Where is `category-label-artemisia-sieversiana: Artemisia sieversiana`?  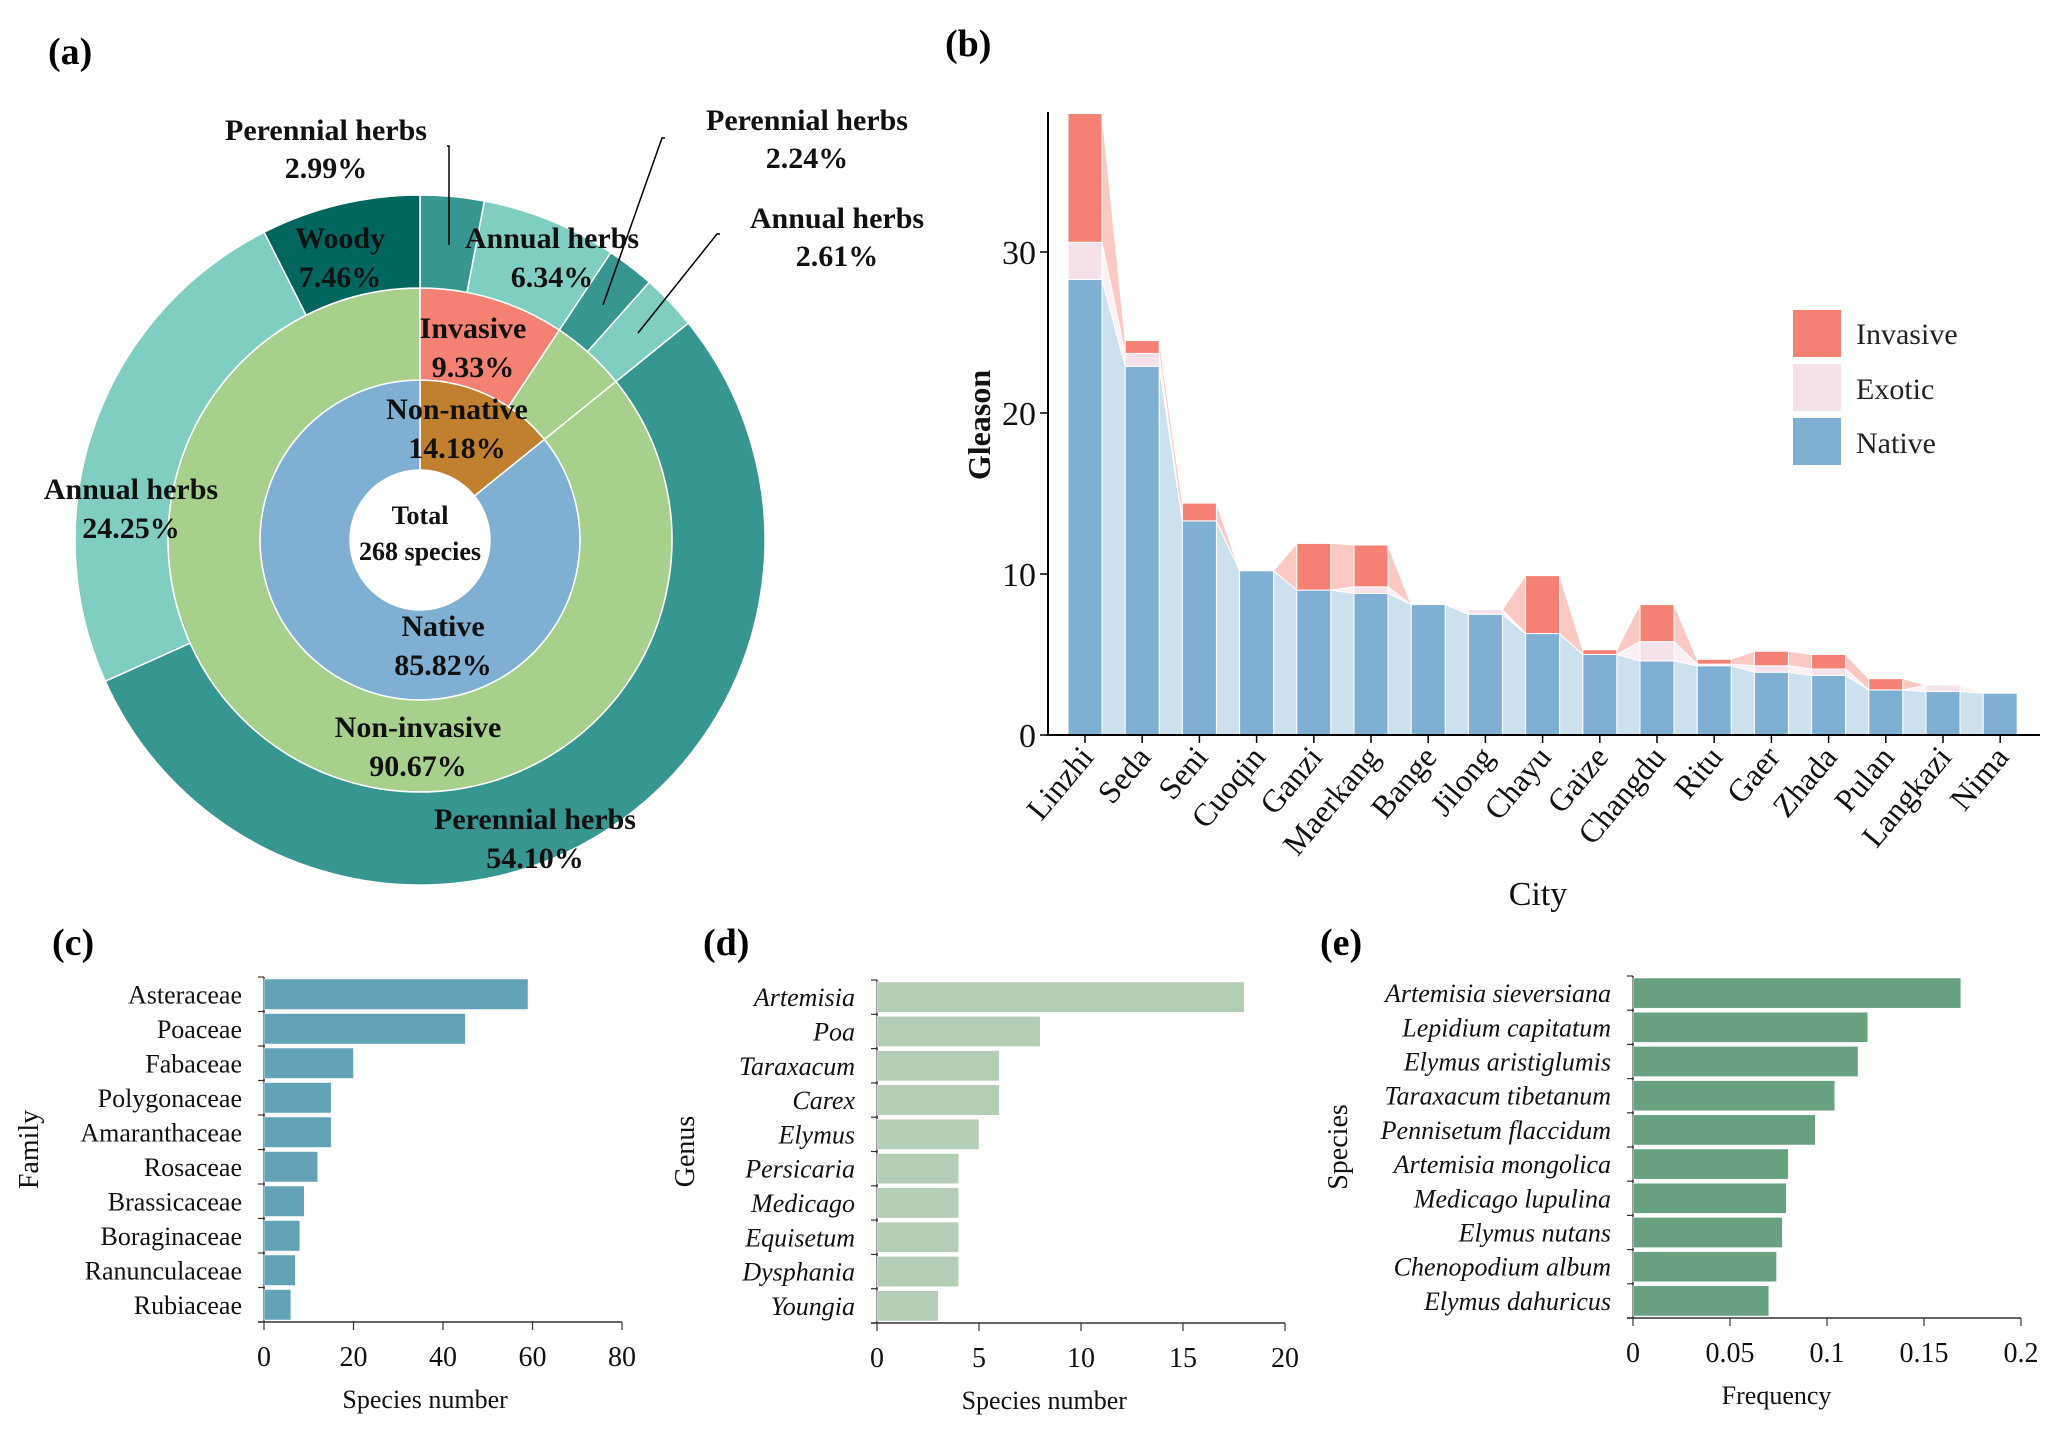 category-label-artemisia-sieversiana: Artemisia sieversiana is located at coordinates (1497, 993).